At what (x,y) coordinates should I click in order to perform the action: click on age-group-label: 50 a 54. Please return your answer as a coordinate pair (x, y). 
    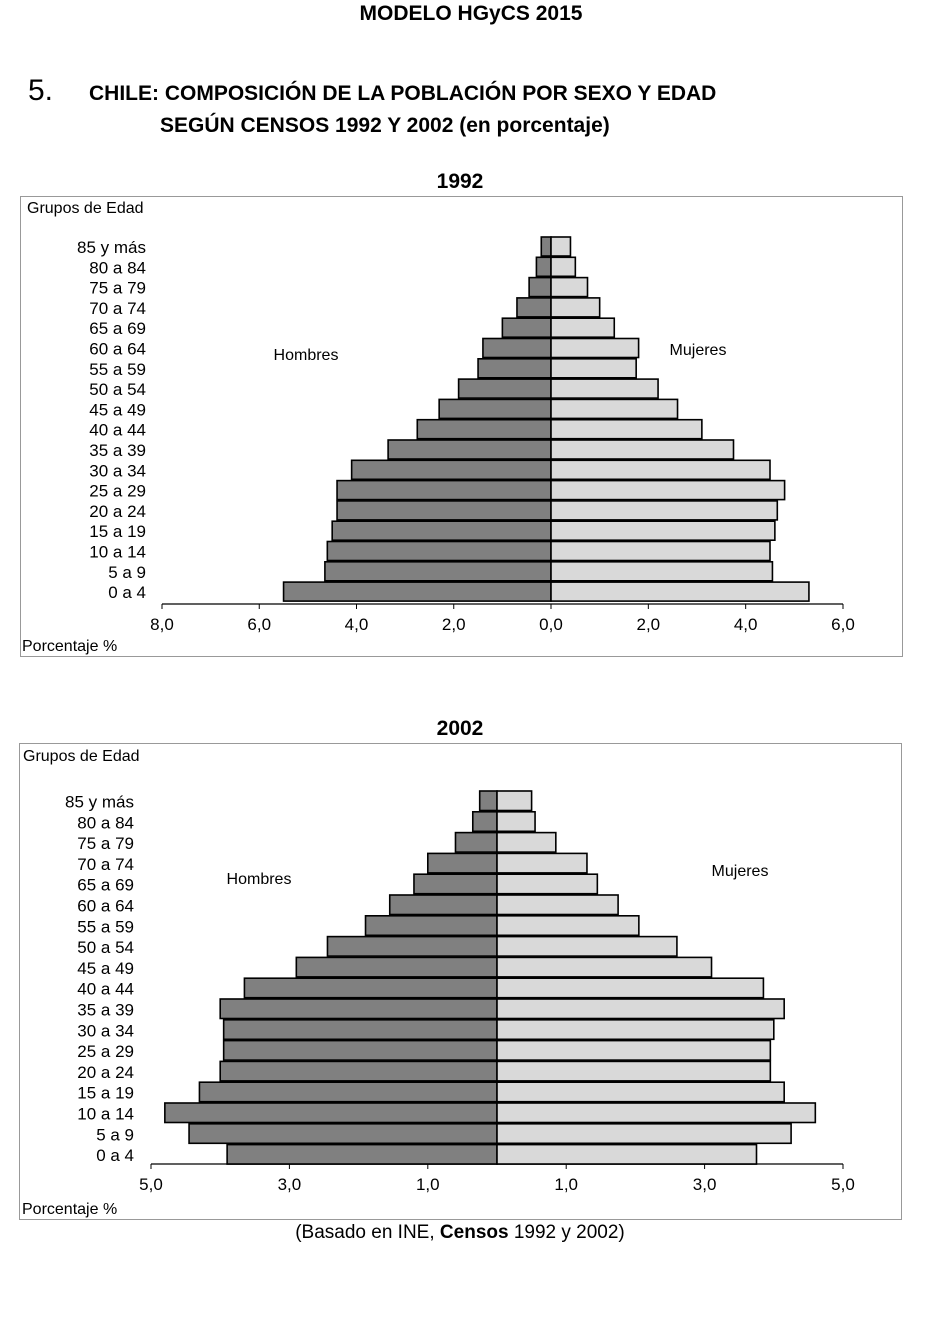
    Looking at the image, I should click on (117, 389).